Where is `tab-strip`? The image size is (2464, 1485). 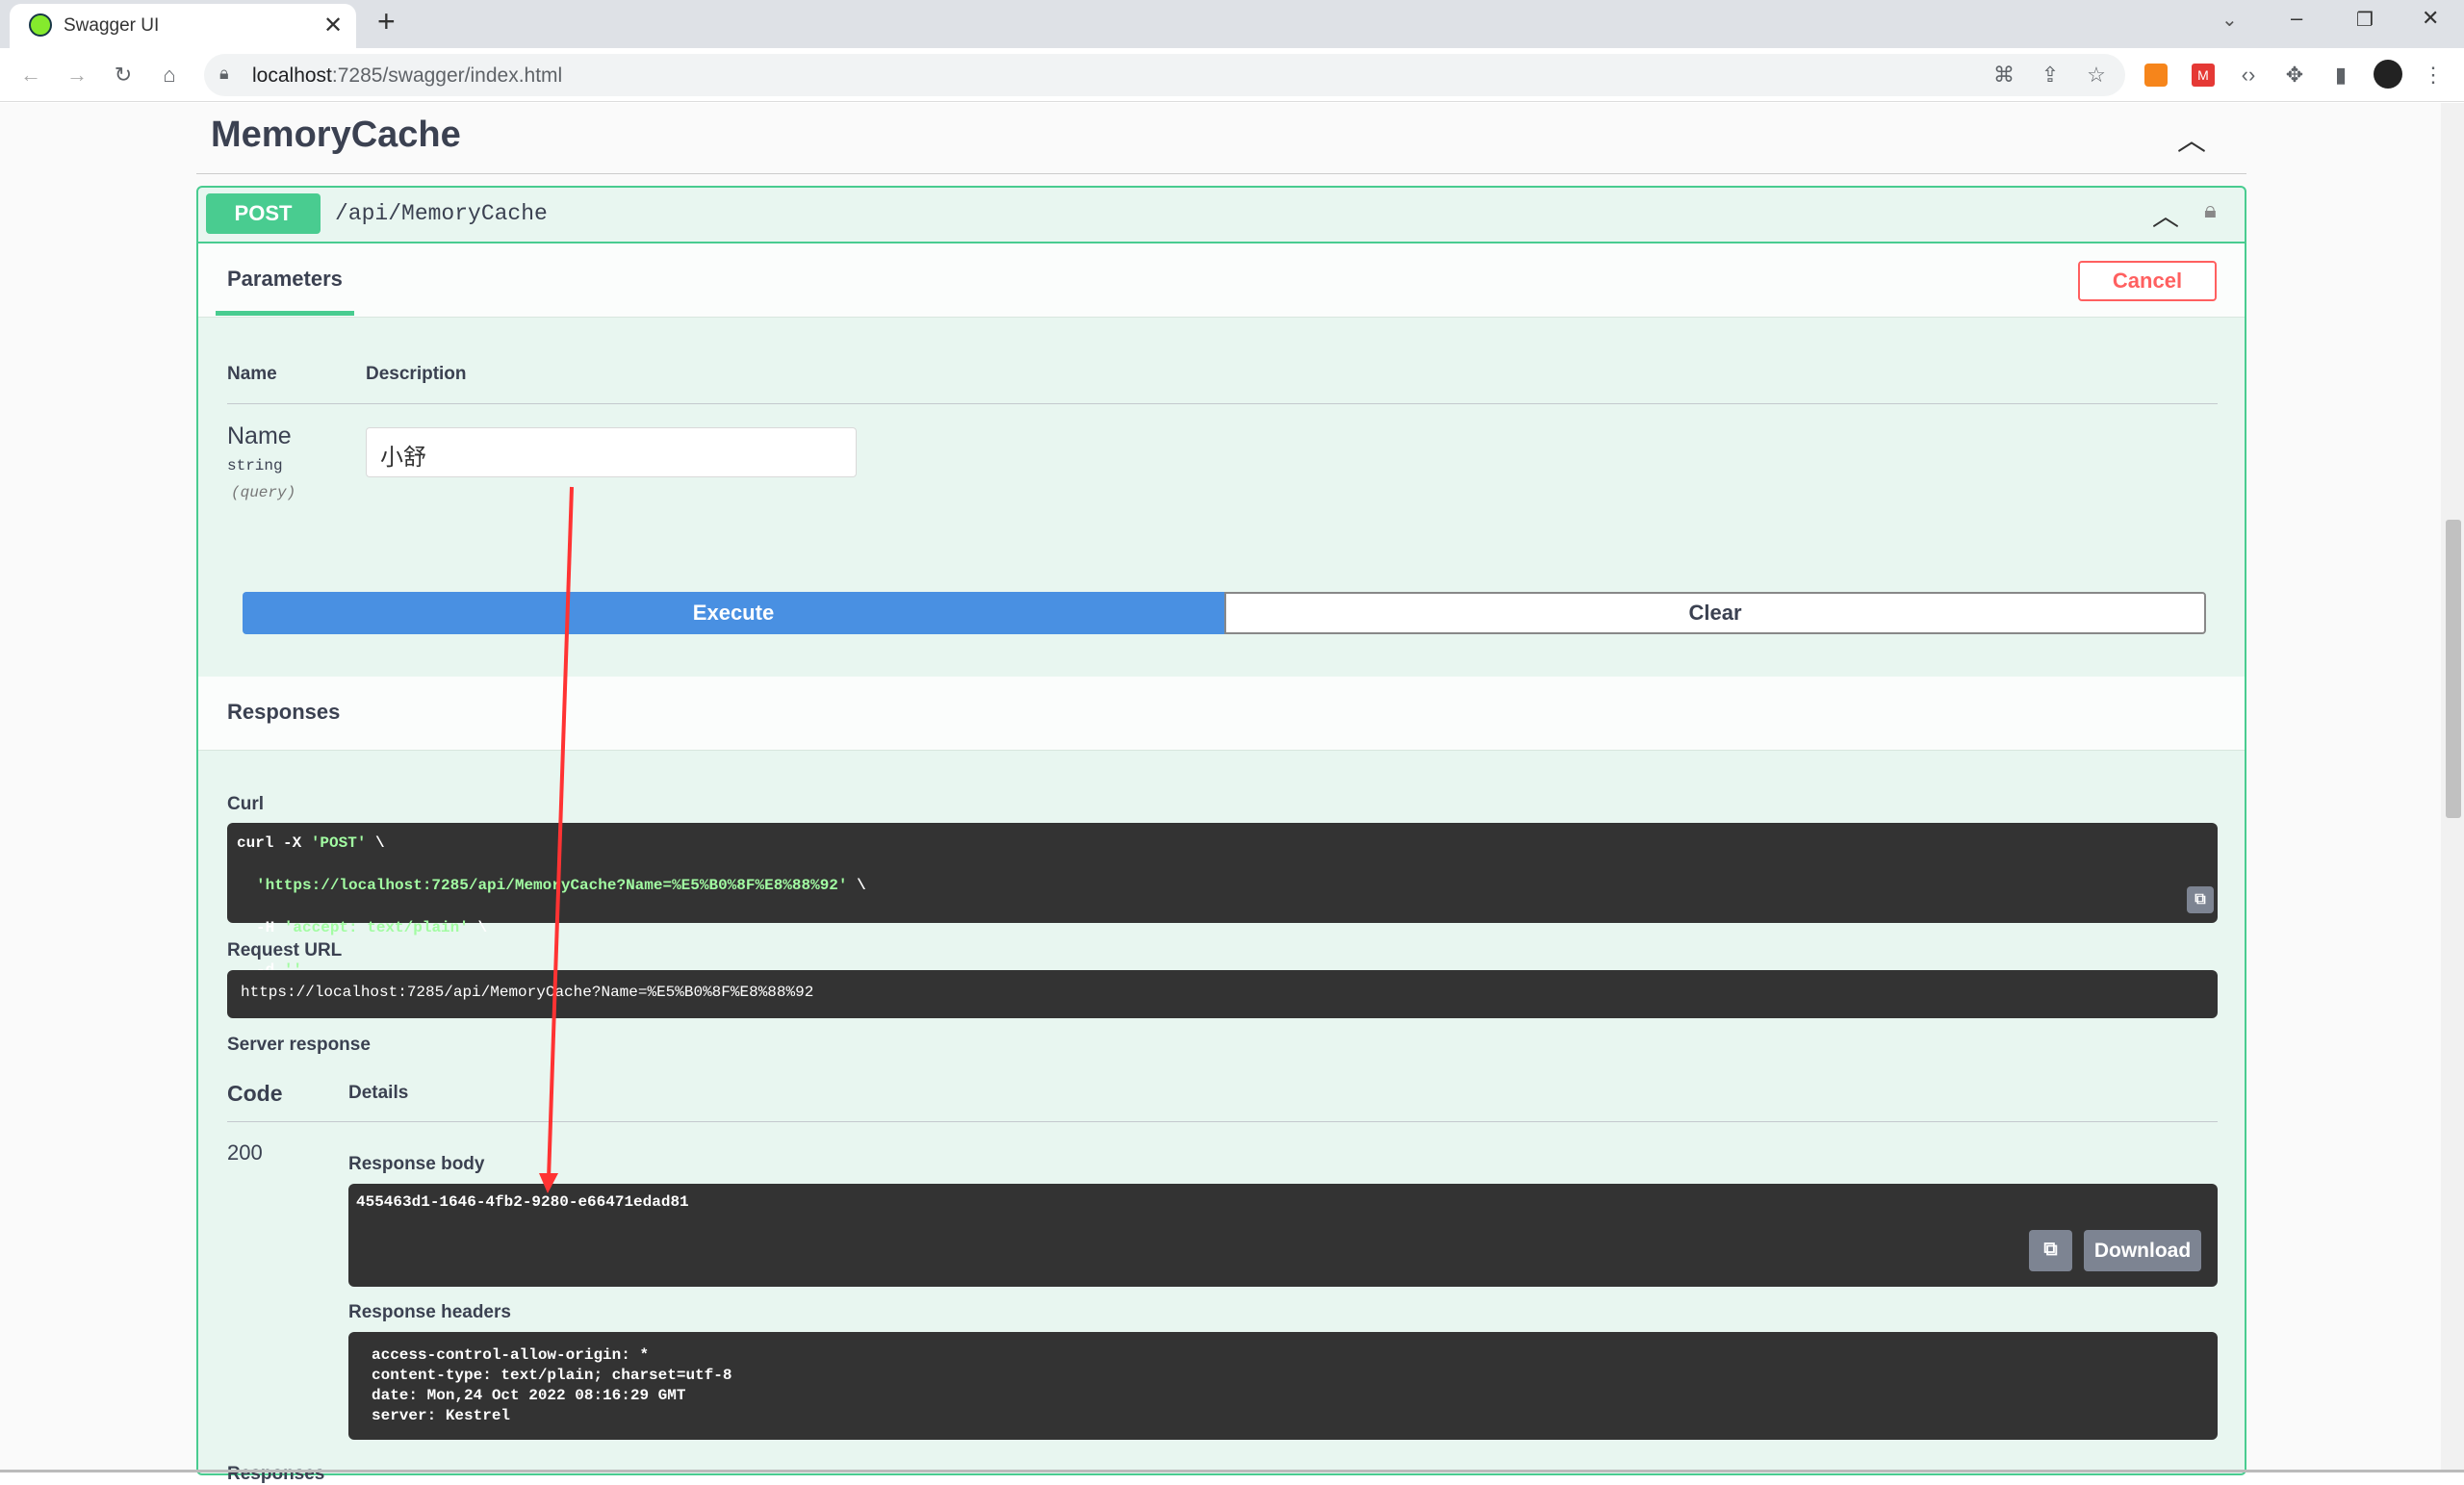 tab-strip is located at coordinates (1232, 24).